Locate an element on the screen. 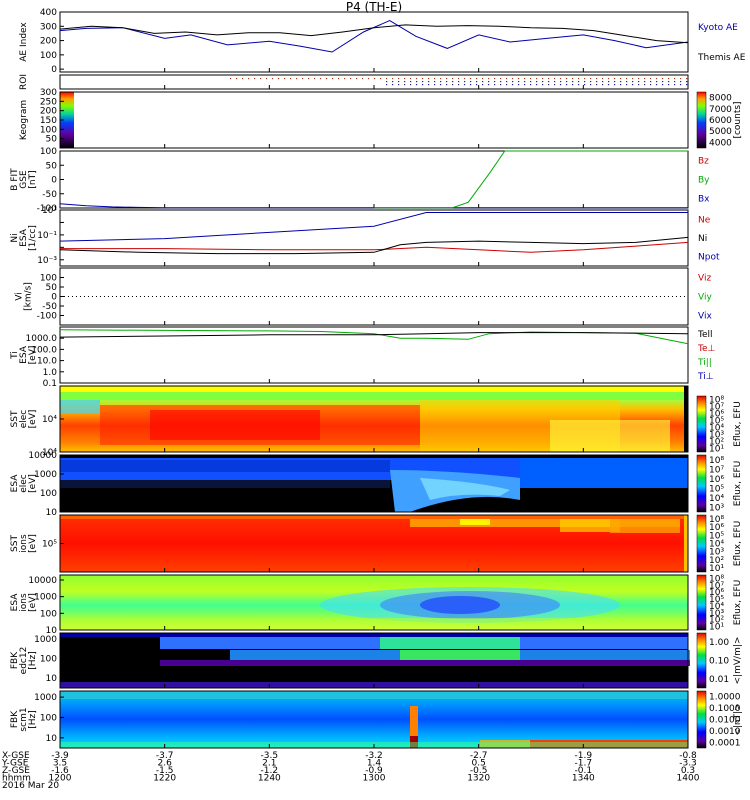 The width and height of the screenshot is (750, 800). colorbar-tick-label: 4000 is located at coordinates (720, 143).